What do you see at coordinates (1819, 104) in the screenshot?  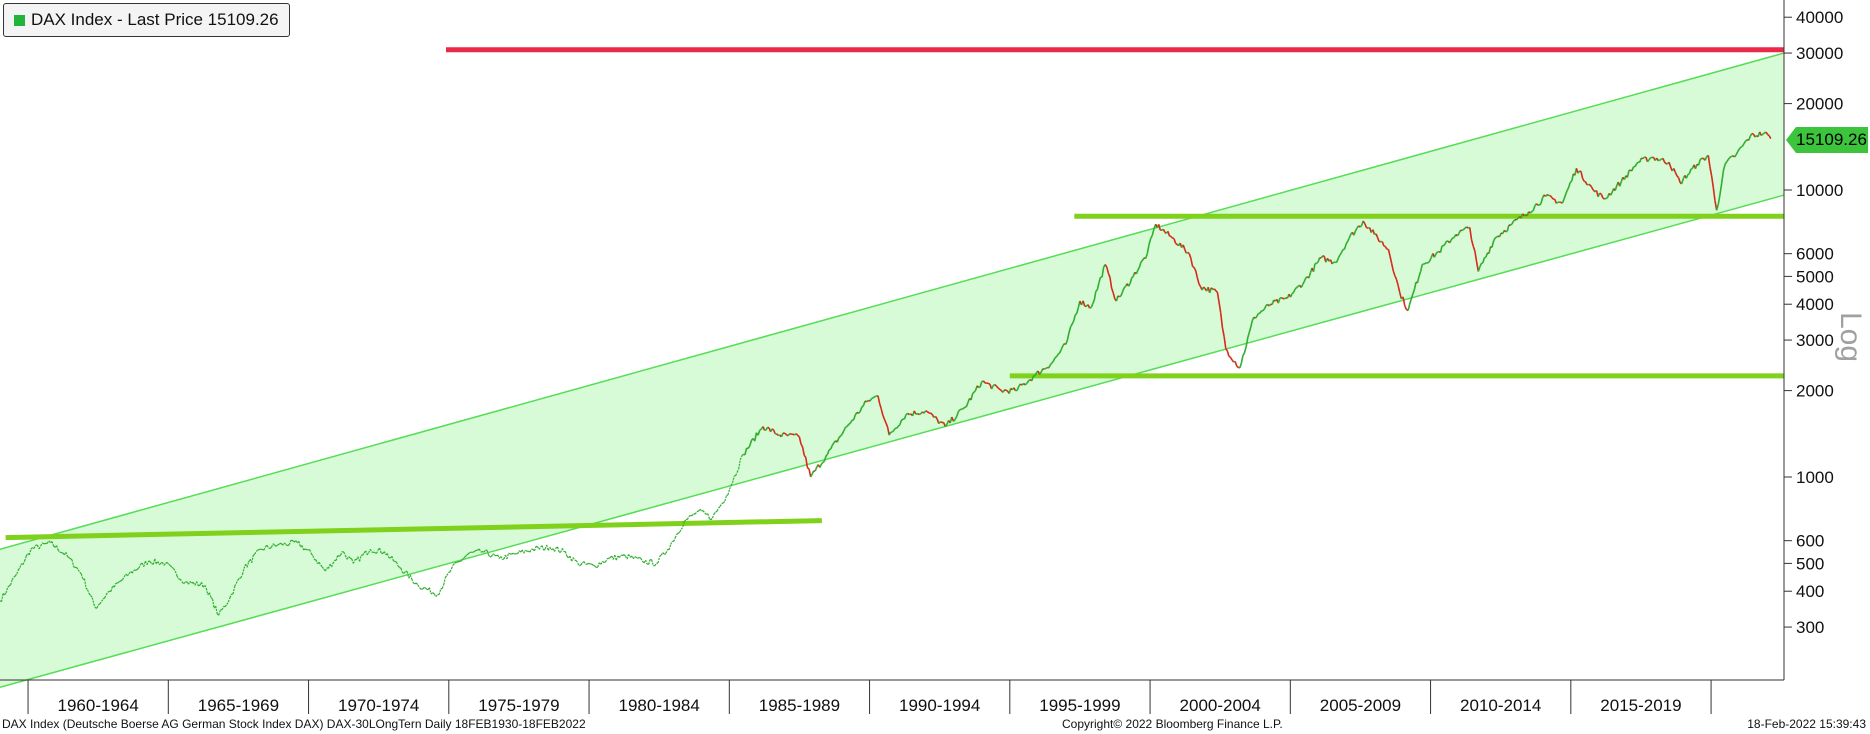 I see `y-tick-label: 20000` at bounding box center [1819, 104].